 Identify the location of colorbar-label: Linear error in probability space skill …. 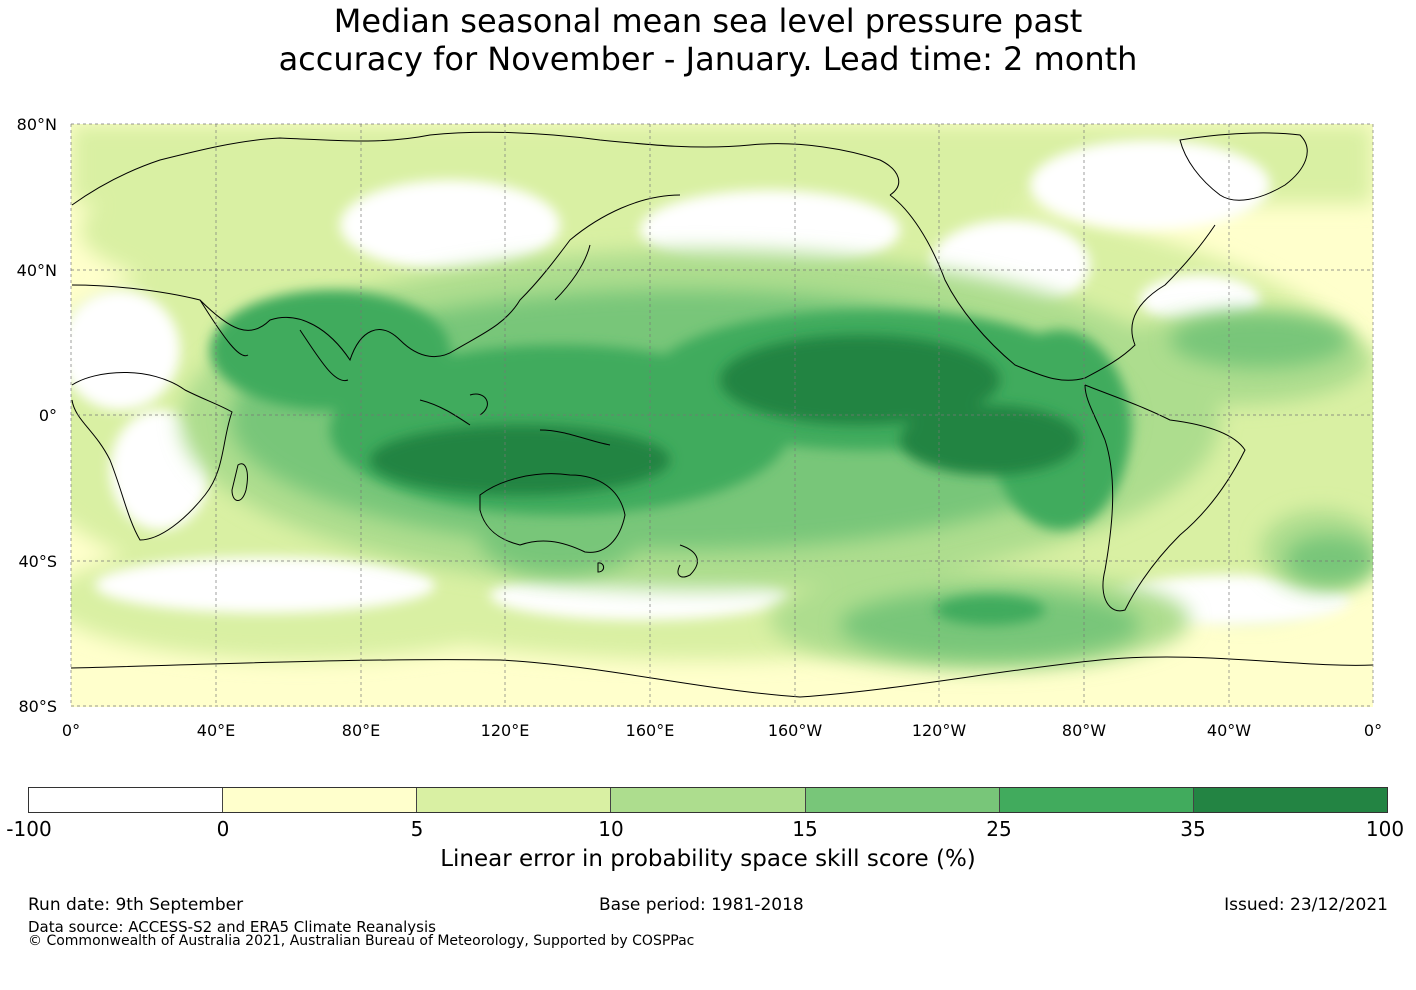
(708, 859).